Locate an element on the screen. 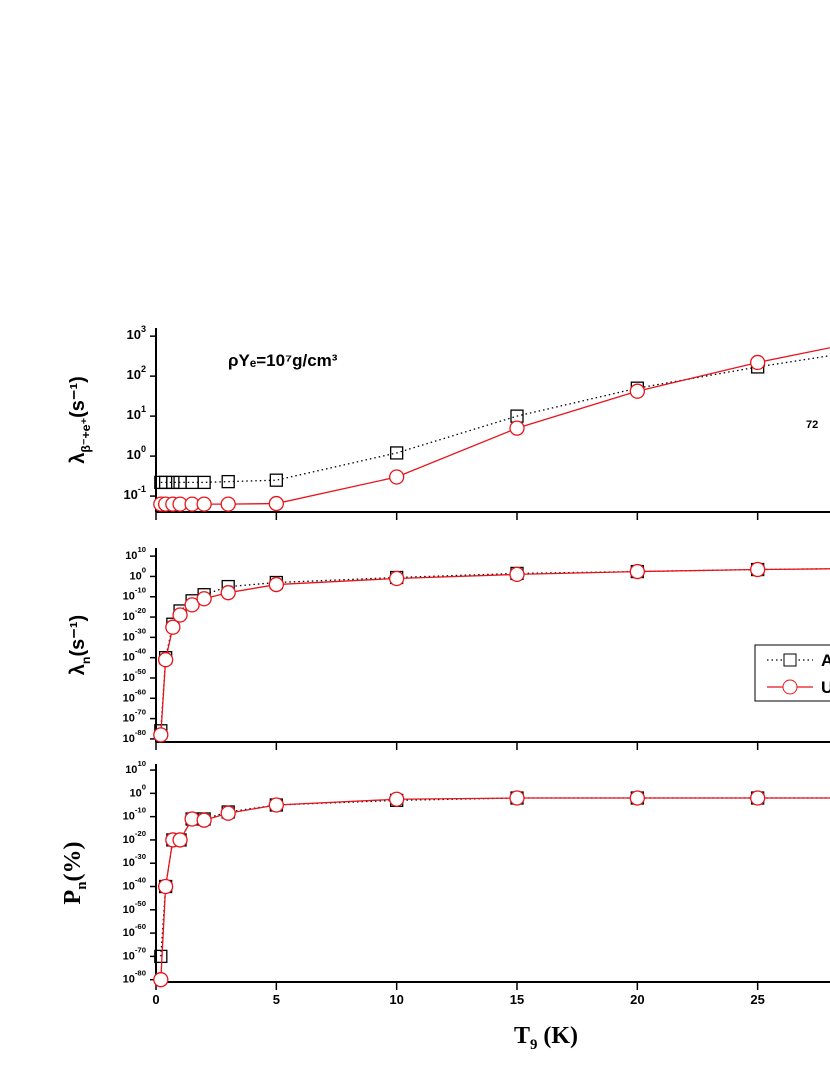 Image resolution: width=830 pixels, height=1075 pixels. y-axis-title: Pn(%) is located at coordinates (75, 873).